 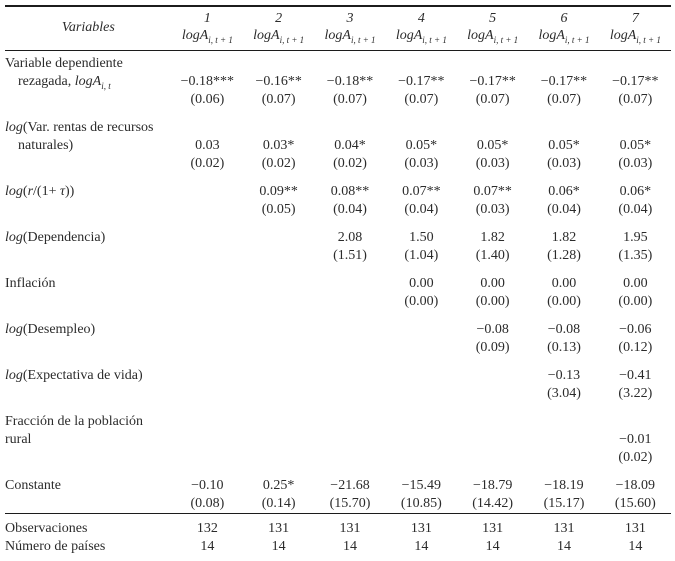 I want to click on se-cell: (0.14), so click(x=278, y=503).